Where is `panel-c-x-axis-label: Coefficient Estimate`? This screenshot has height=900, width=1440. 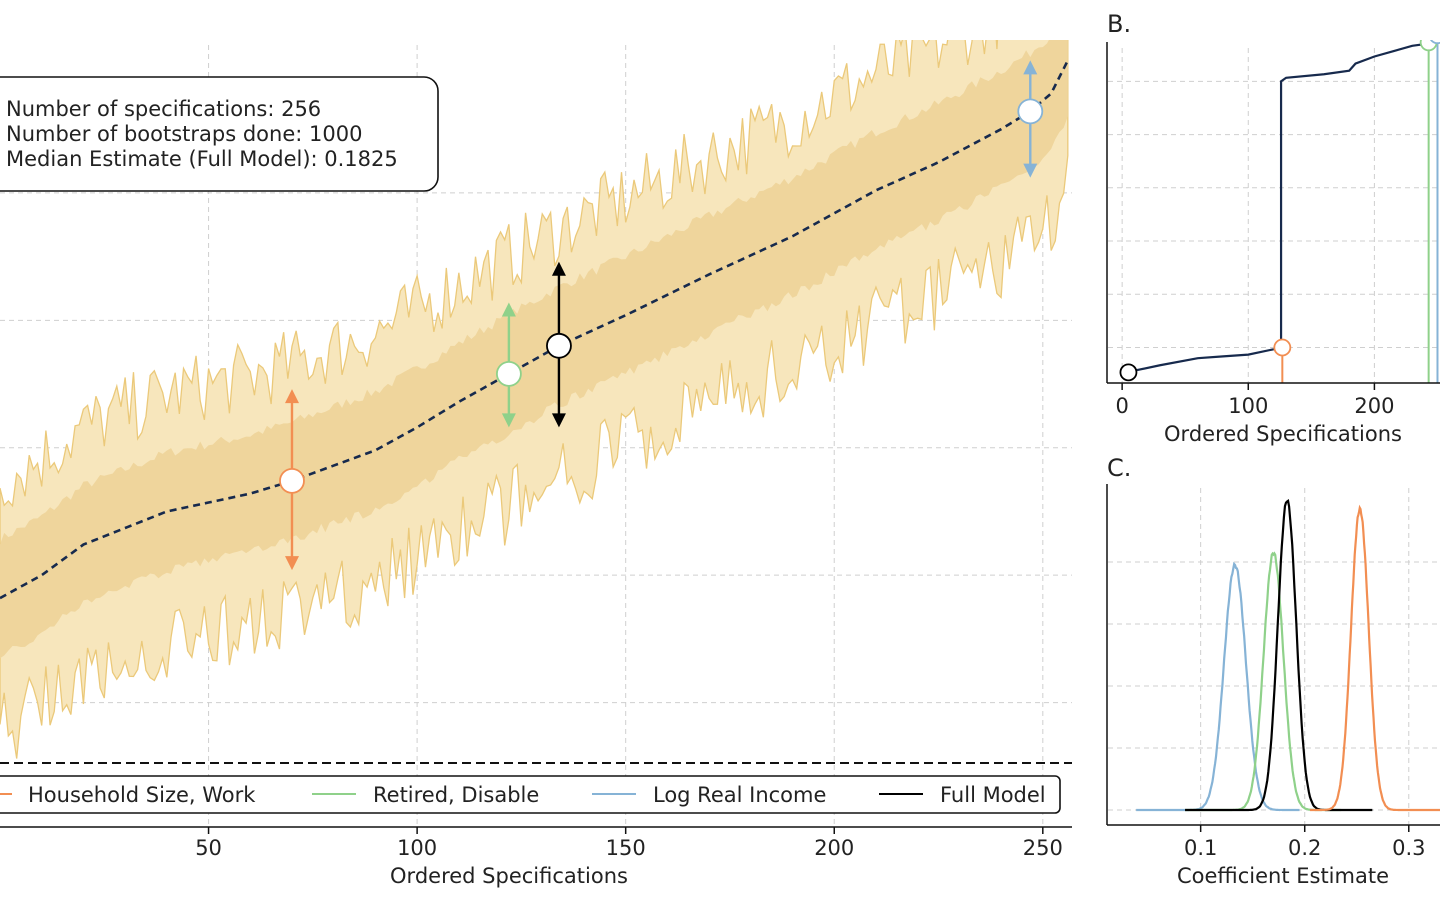
panel-c-x-axis-label: Coefficient Estimate is located at coordinates (1283, 876).